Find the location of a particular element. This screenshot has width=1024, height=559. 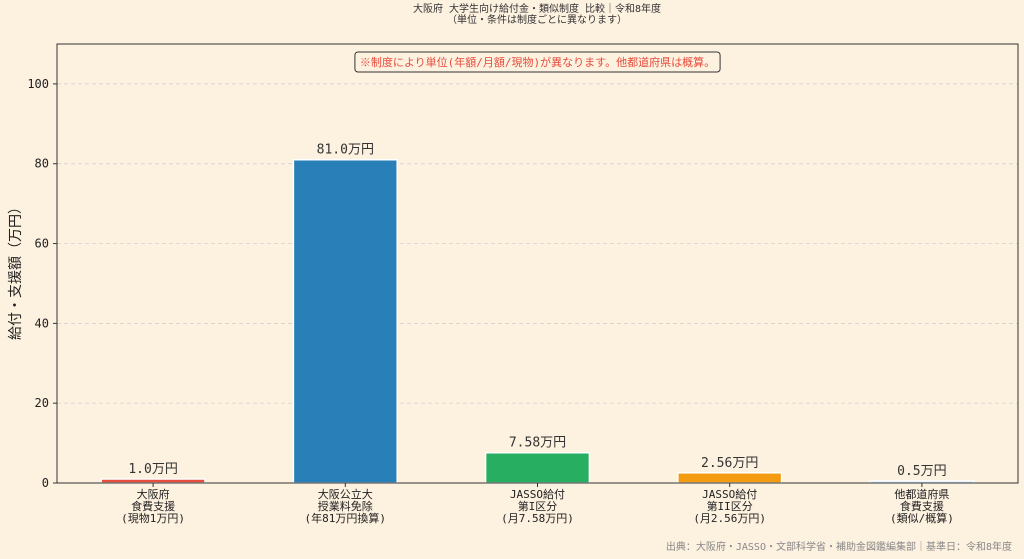

value-label: 1.0万円 is located at coordinates (152, 469).